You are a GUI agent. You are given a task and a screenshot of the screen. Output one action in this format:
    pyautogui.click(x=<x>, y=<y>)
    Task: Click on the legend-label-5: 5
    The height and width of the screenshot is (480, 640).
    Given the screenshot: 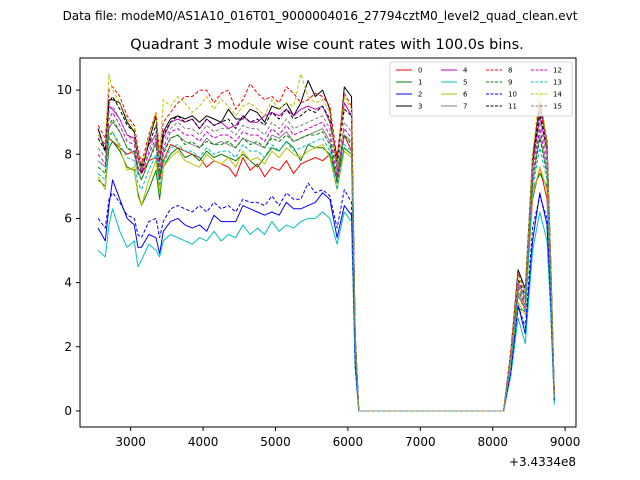 What is the action you would take?
    pyautogui.click(x=465, y=83)
    